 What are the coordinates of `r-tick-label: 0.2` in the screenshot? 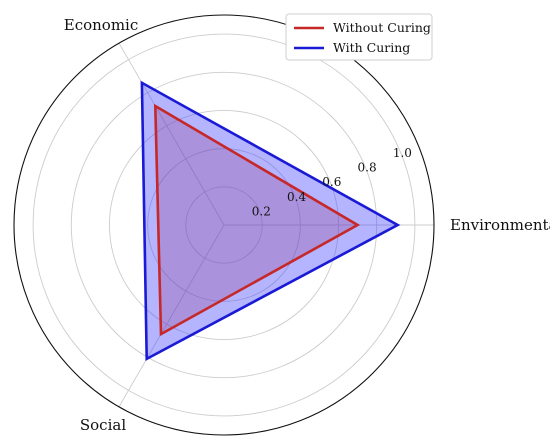 It's located at (261, 211).